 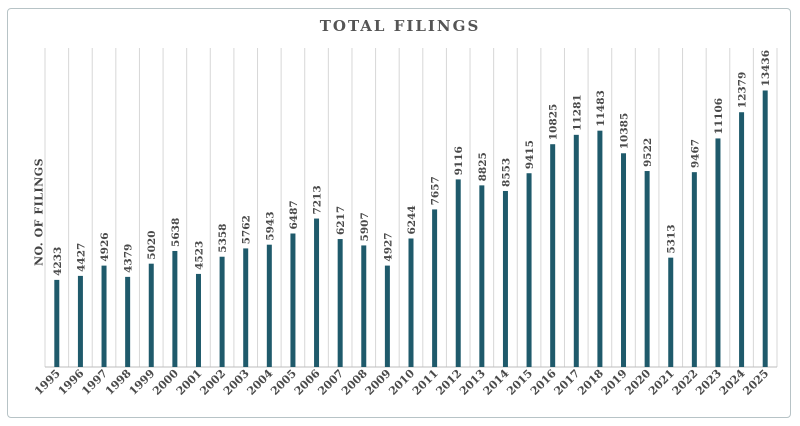 I want to click on x-tick-1998: 1998, so click(x=118, y=382).